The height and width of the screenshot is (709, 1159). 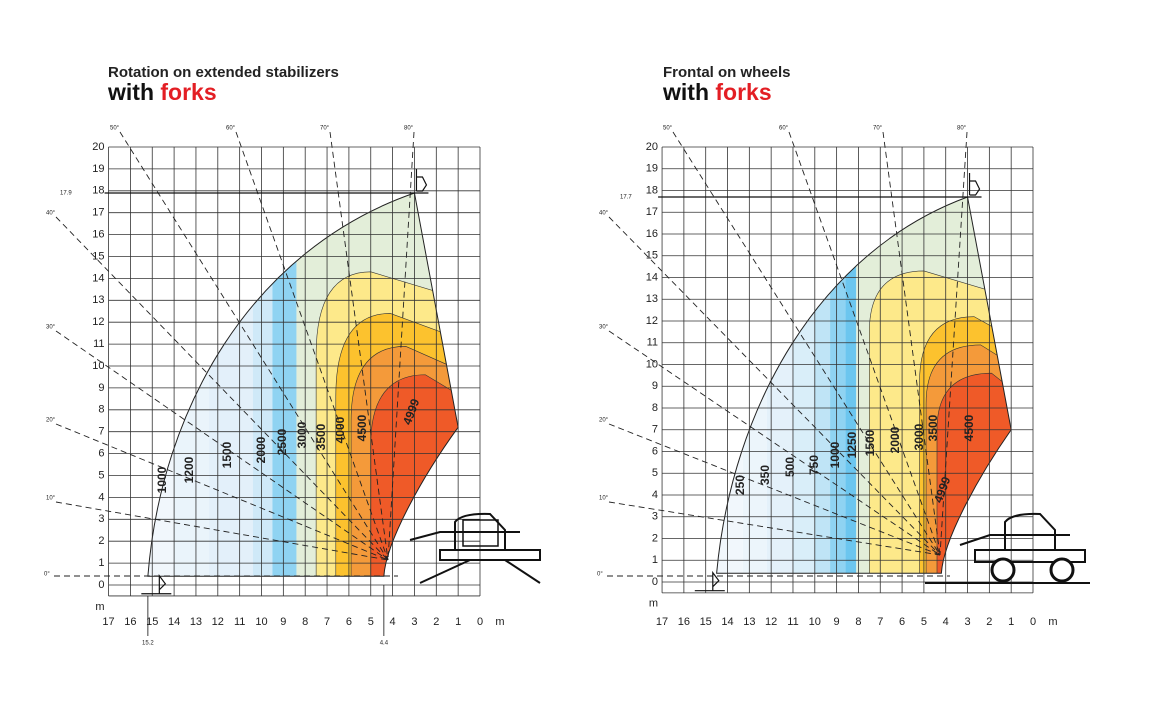 What do you see at coordinates (765, 475) in the screenshot?
I see `load-label: 350` at bounding box center [765, 475].